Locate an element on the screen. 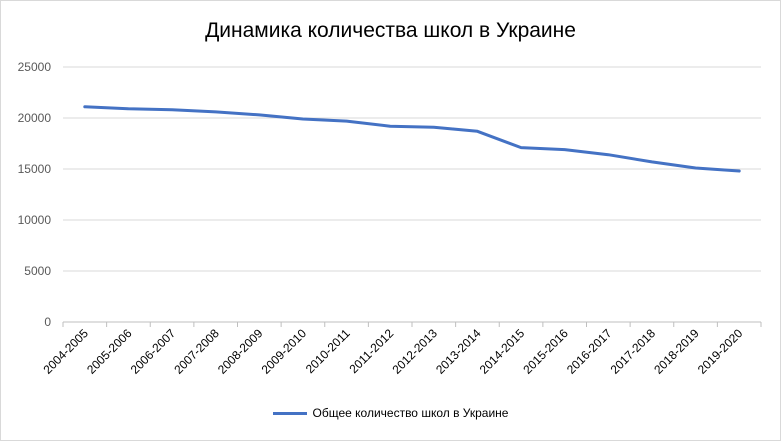 This screenshot has width=781, height=441. x-tick-label: 2010-2011 is located at coordinates (328, 351).